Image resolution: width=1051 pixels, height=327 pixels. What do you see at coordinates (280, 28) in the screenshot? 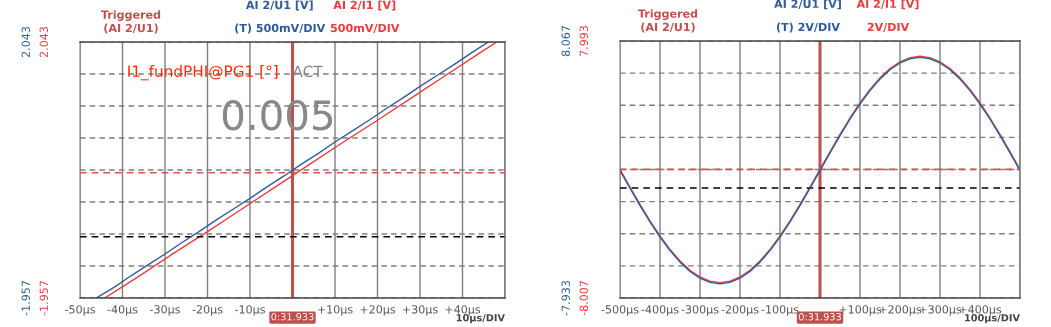
I see `text: (T) 500mV/DIV` at bounding box center [280, 28].